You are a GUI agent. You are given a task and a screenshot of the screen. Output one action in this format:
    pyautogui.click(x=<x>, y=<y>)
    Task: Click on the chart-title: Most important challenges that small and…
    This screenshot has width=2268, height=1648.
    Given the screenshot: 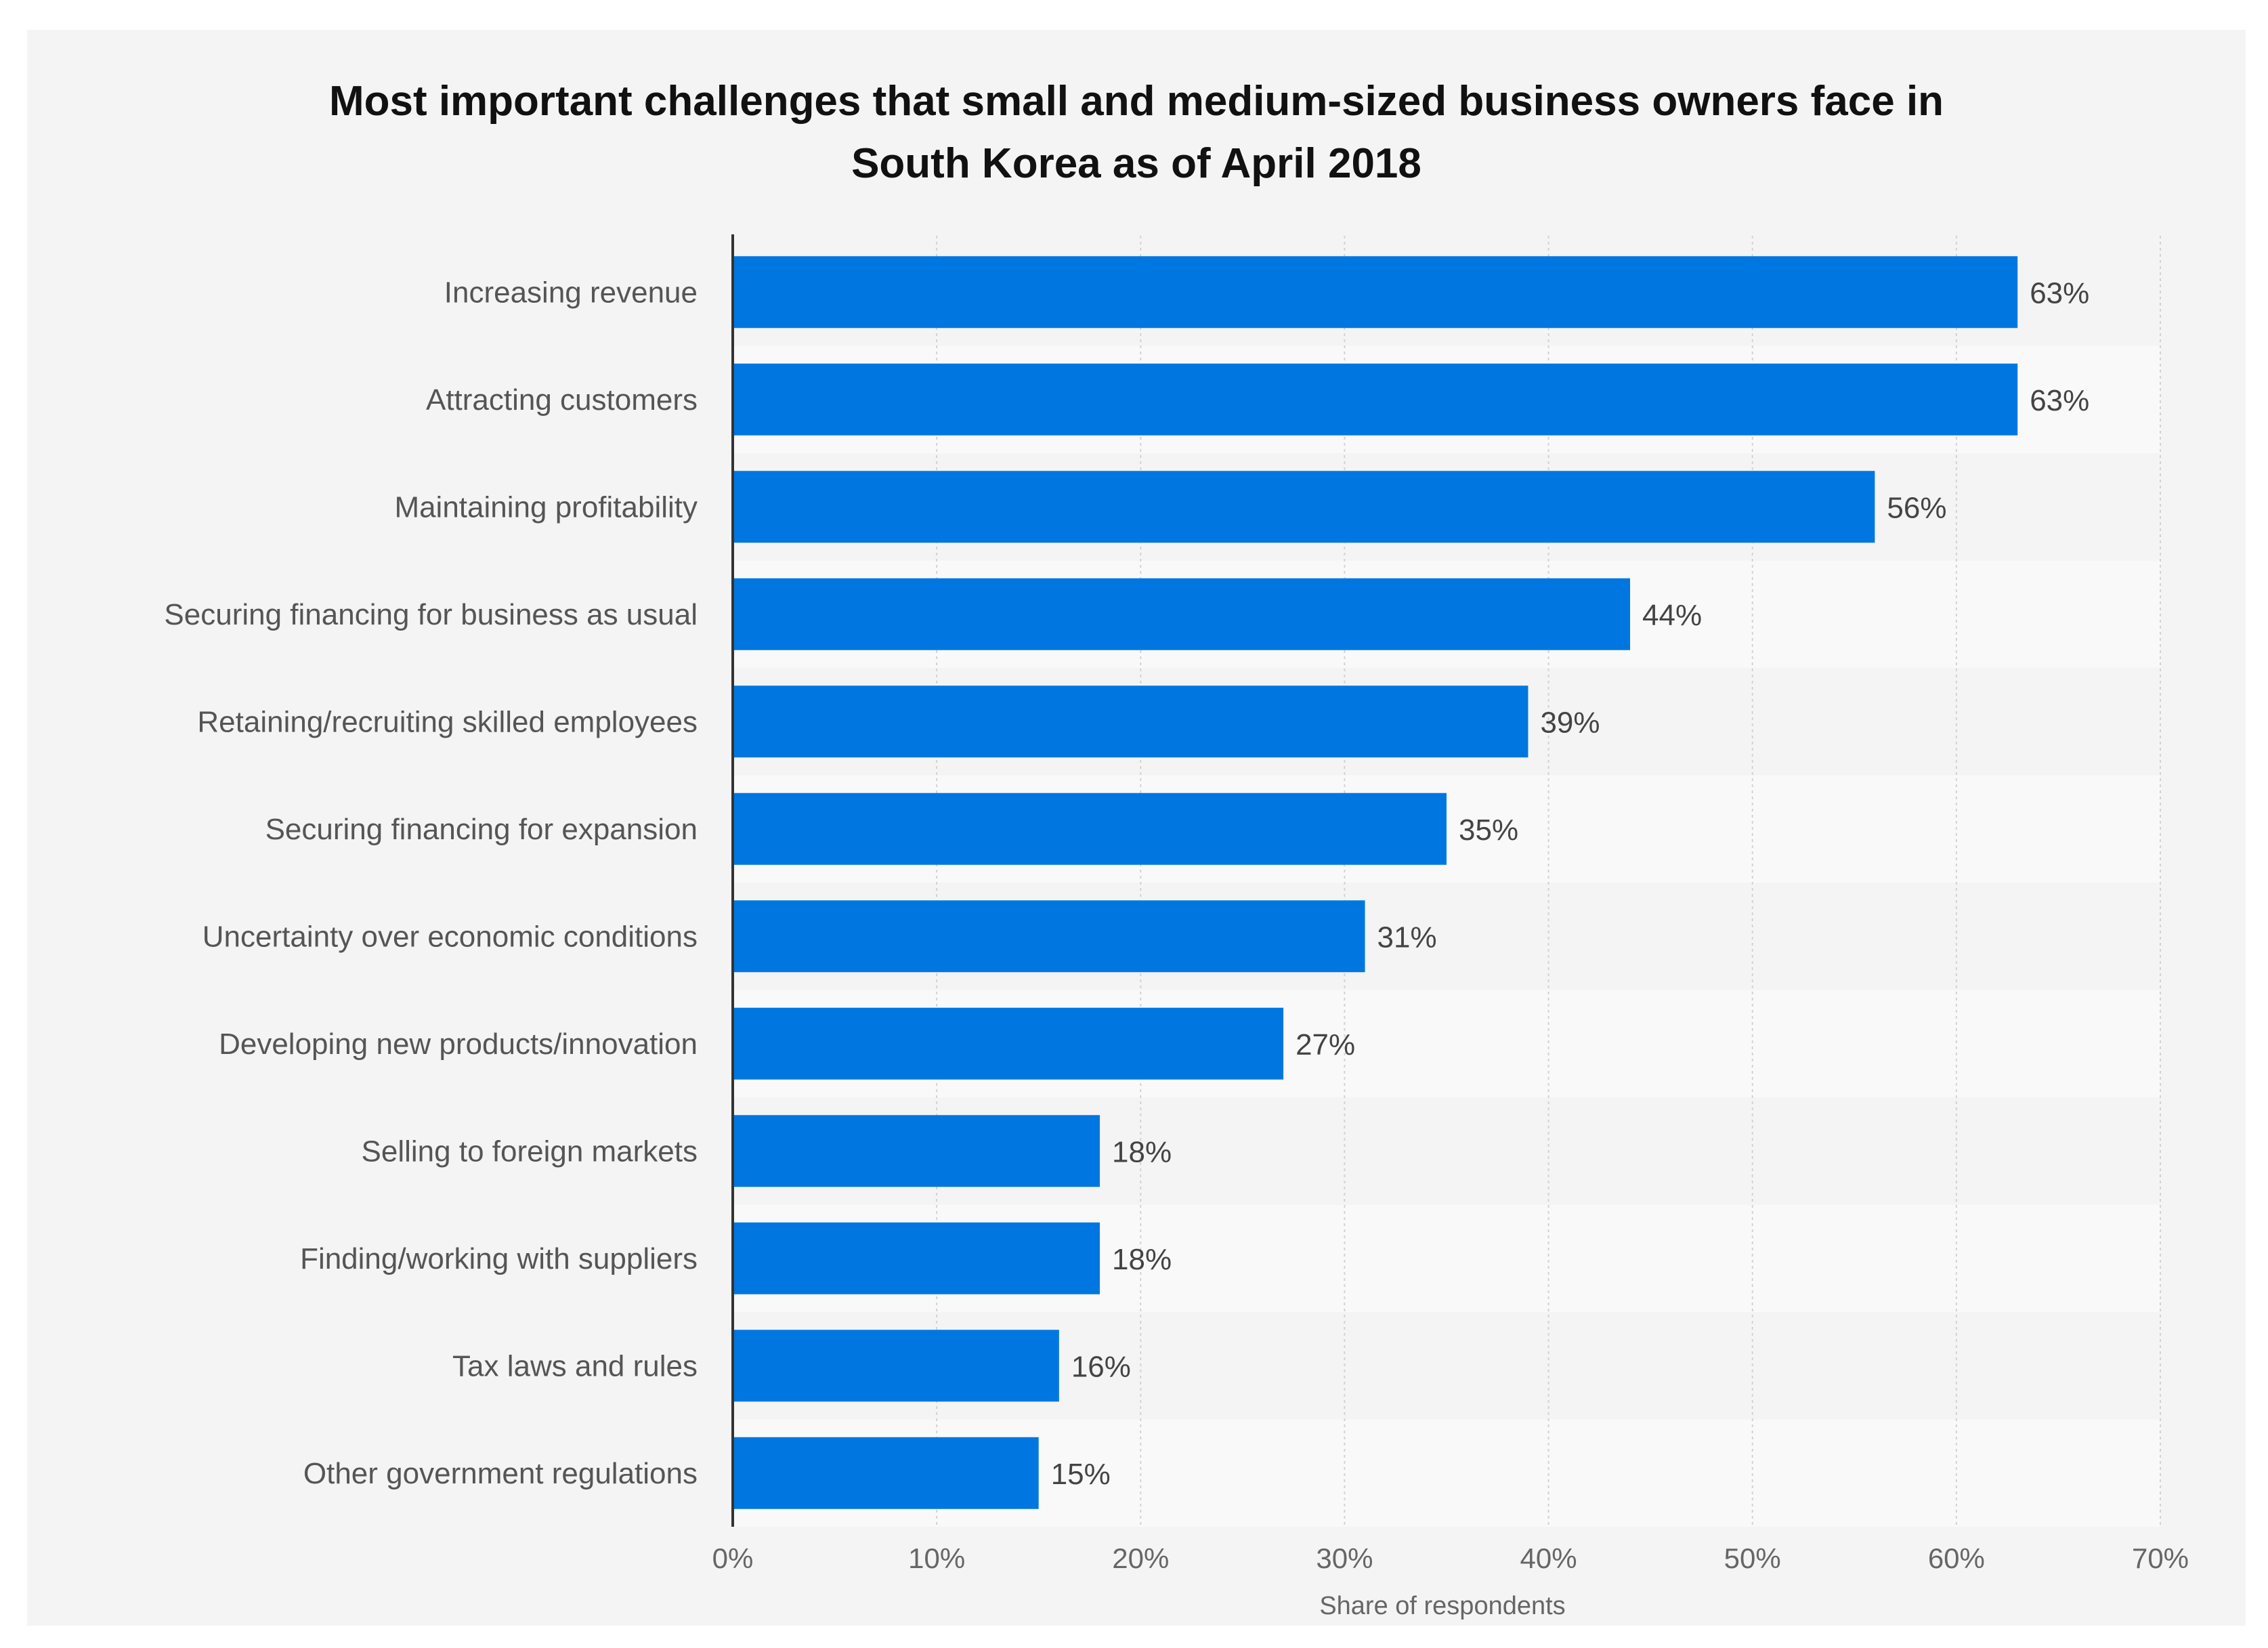 What is the action you would take?
    pyautogui.click(x=1136, y=132)
    